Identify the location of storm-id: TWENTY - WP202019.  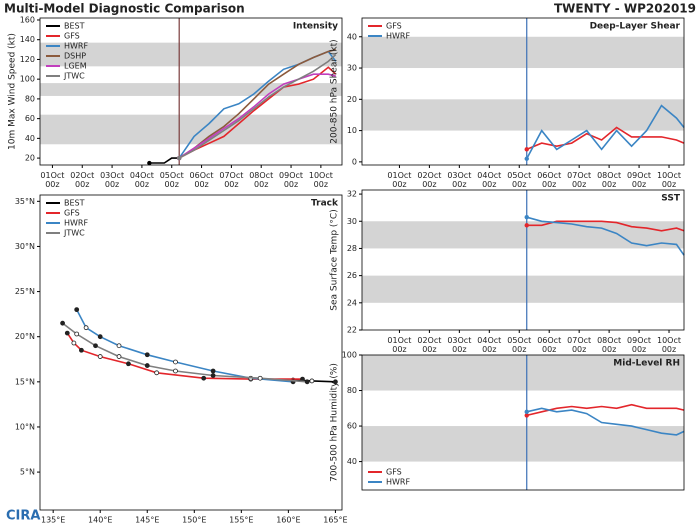
(625, 9).